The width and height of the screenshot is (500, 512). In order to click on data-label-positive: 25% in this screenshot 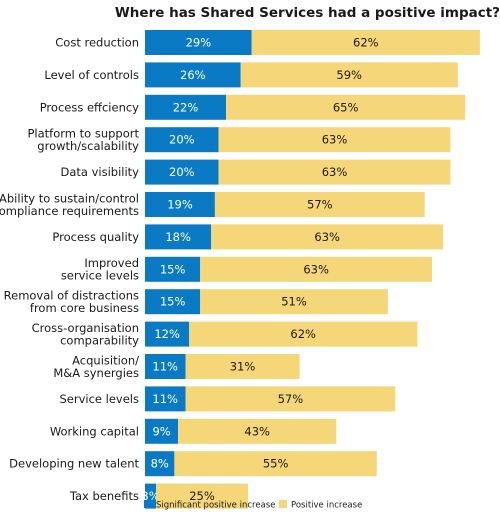, I will do `click(202, 496)`.